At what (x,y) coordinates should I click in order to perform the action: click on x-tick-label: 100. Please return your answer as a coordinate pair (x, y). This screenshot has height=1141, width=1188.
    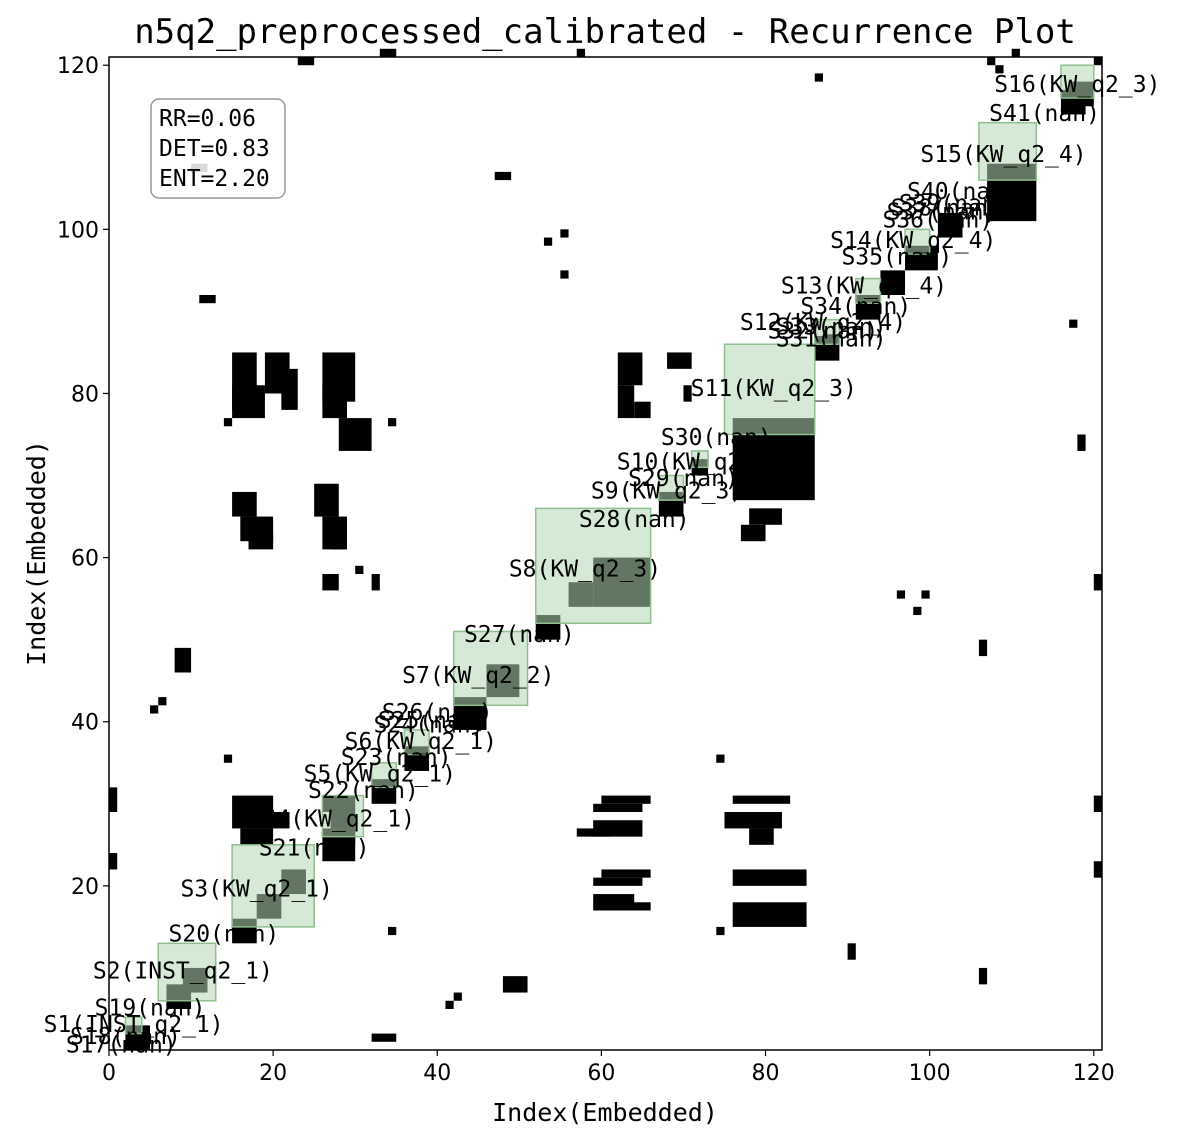
    Looking at the image, I should click on (930, 1073).